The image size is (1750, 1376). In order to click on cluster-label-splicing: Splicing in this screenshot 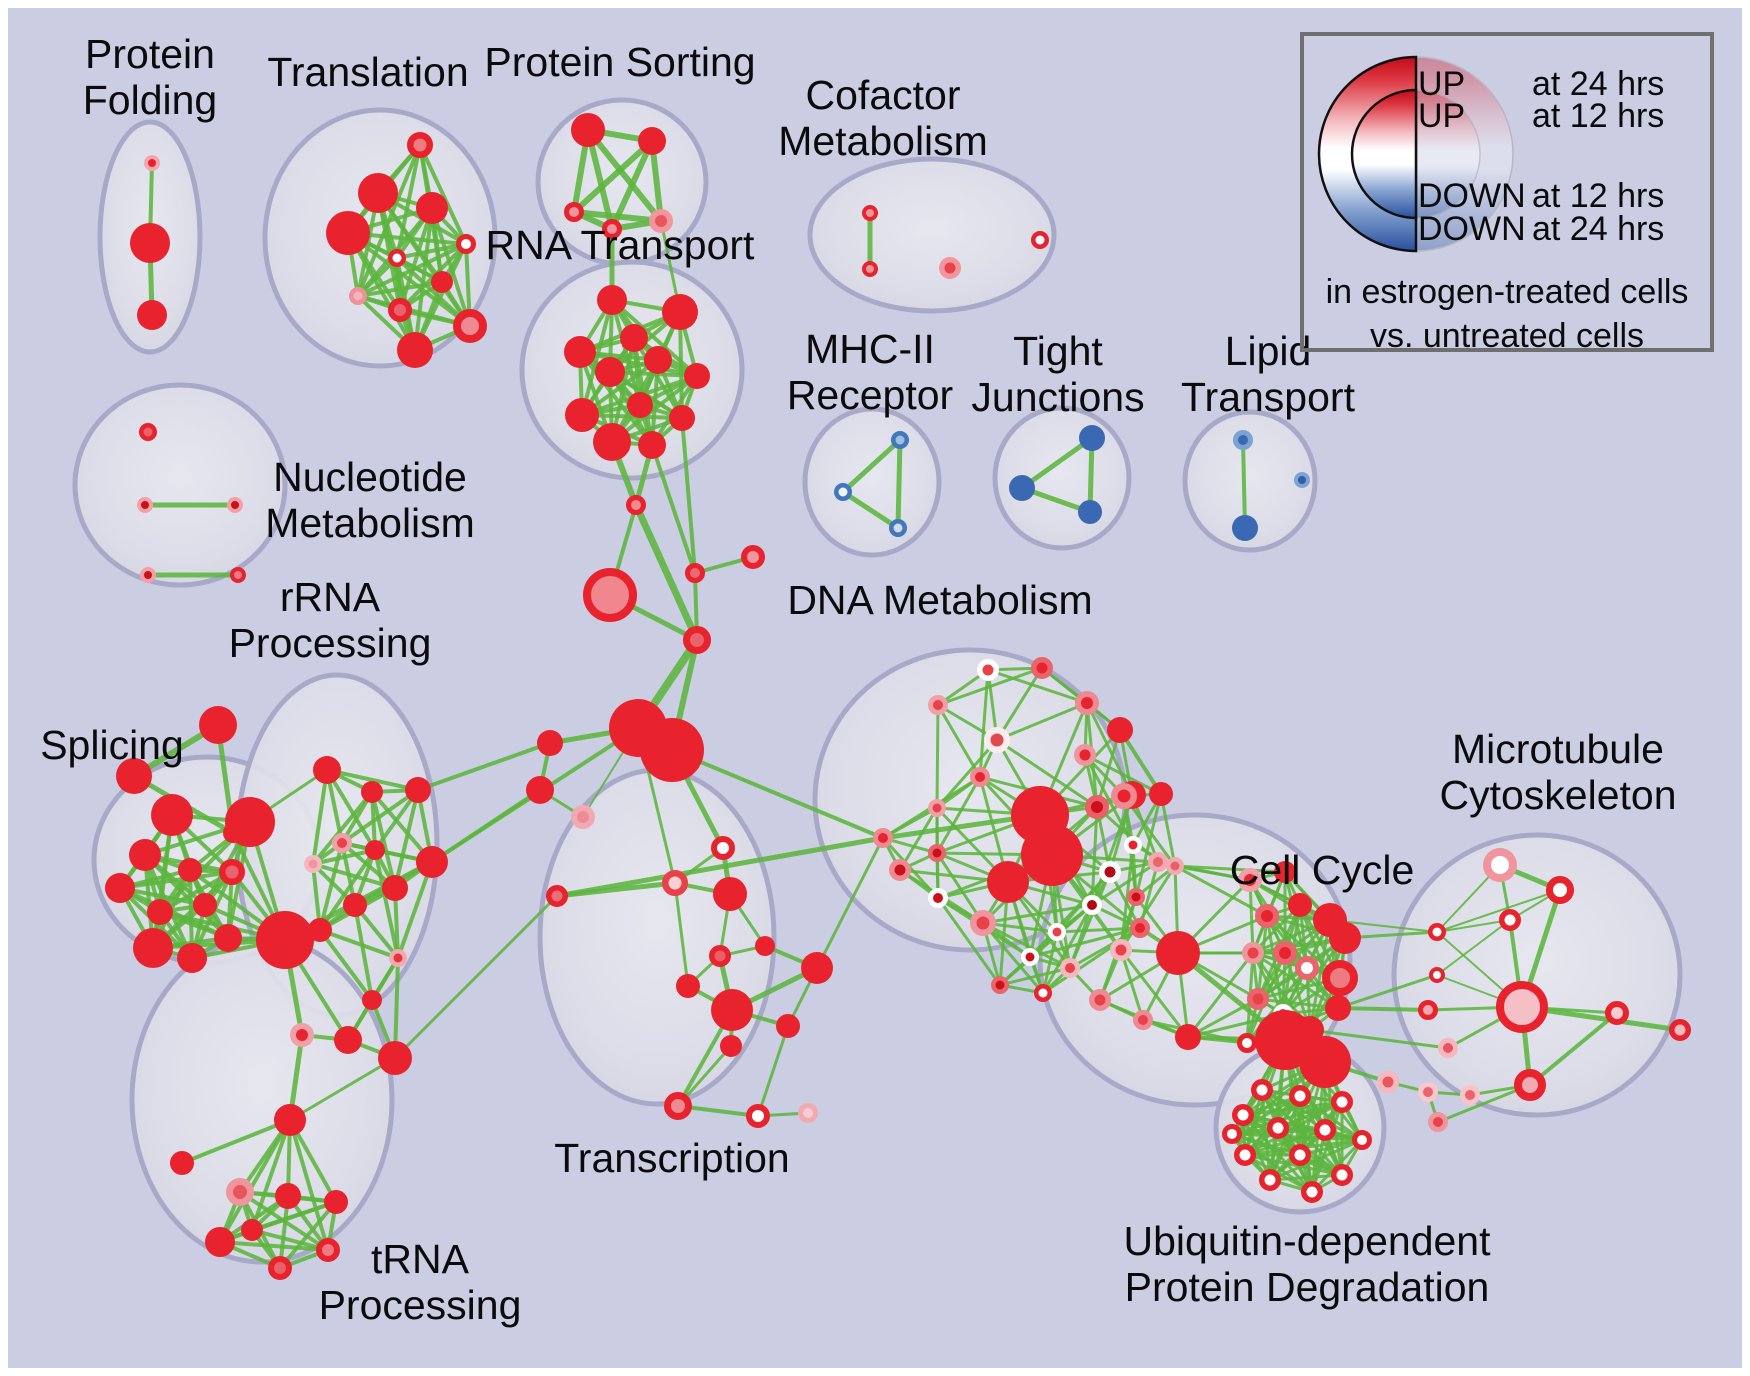, I will do `click(112, 745)`.